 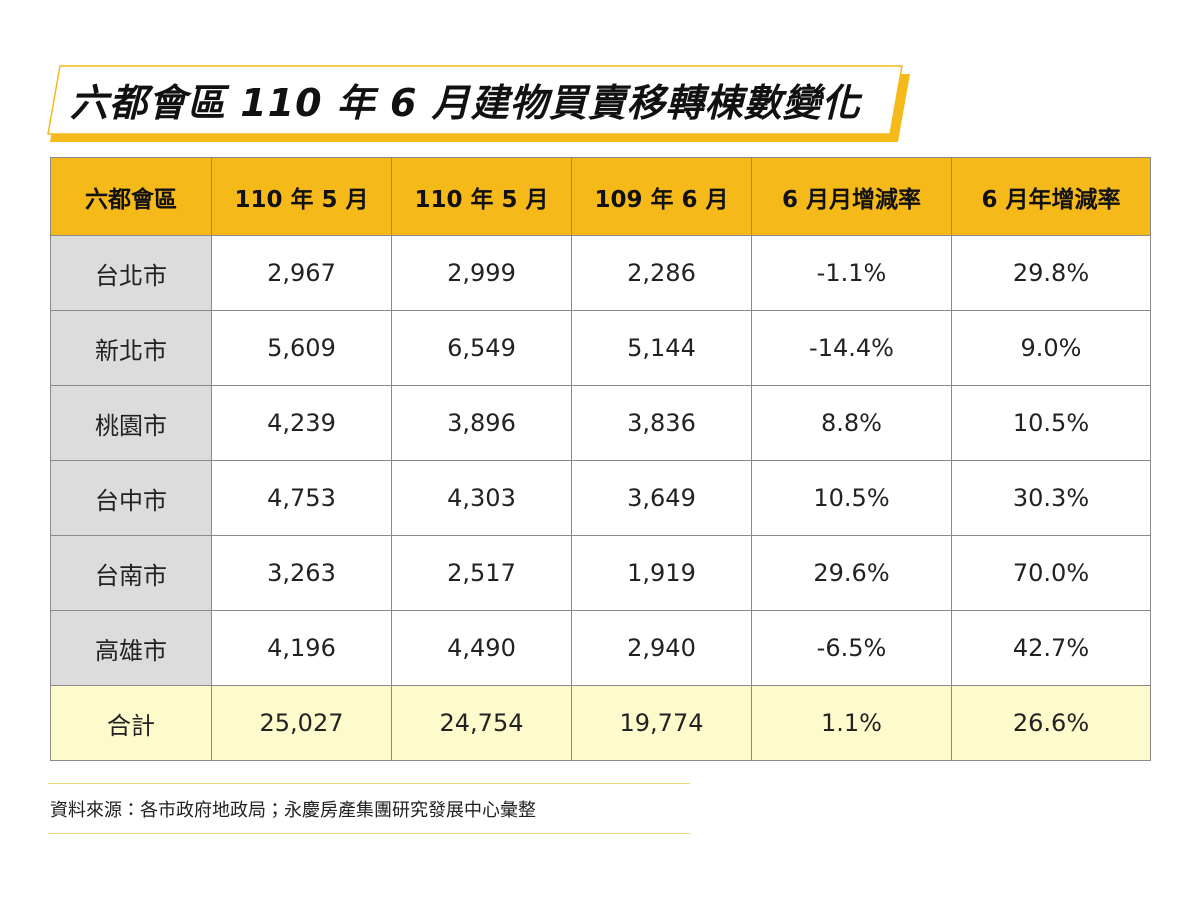 I want to click on table-cell: 2,517, so click(x=481, y=573).